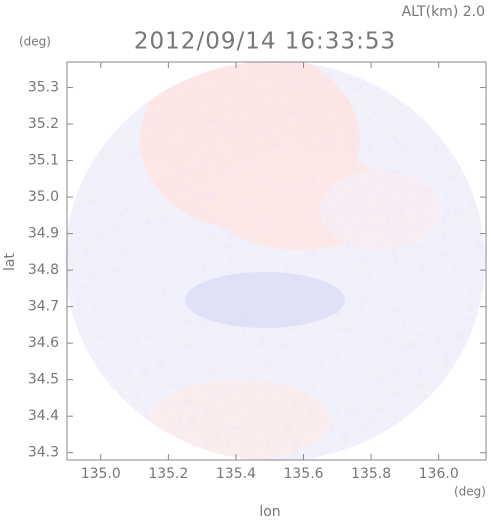 Image resolution: width=491 pixels, height=521 pixels. Describe the element at coordinates (439, 474) in the screenshot. I see `x-tick-label: 136.0` at that location.